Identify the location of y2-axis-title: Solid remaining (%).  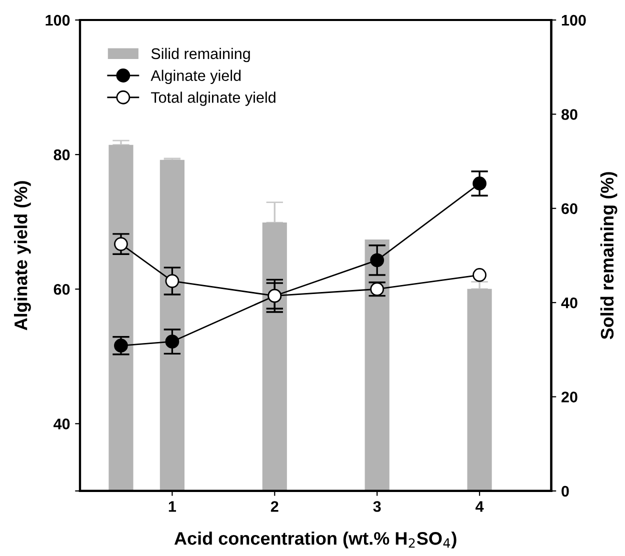
(609, 256).